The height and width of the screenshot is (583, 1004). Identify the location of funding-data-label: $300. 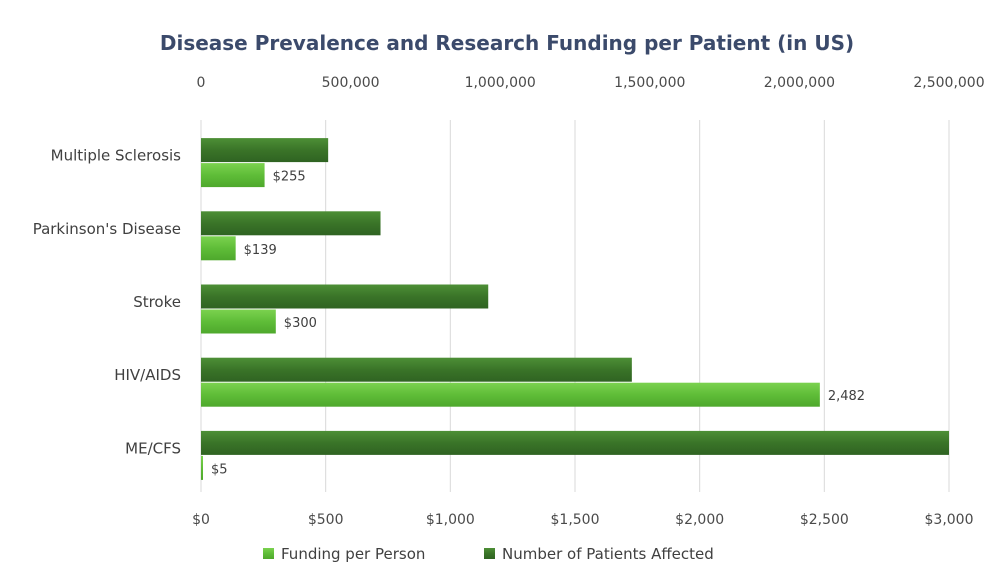
(300, 323).